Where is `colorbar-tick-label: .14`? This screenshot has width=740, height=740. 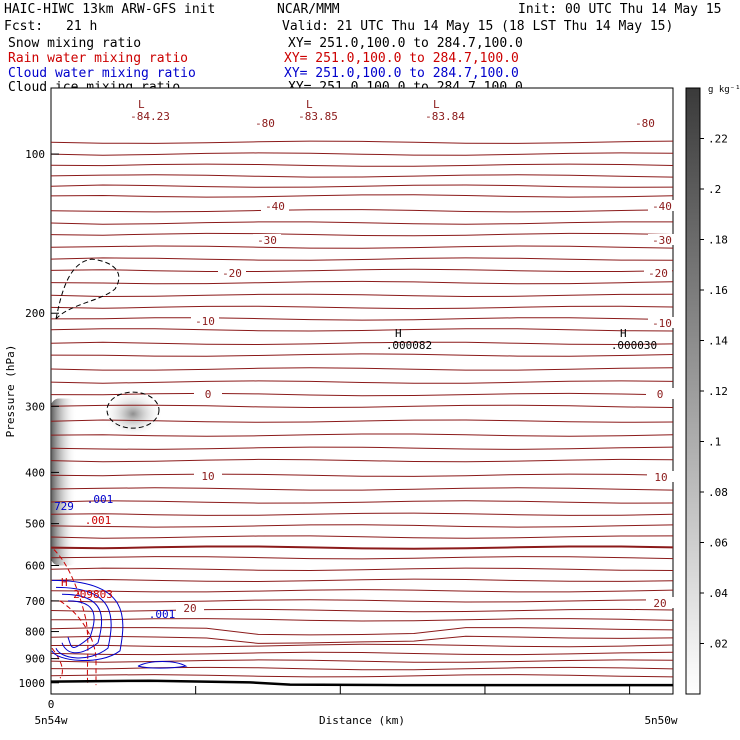 colorbar-tick-label: .14 is located at coordinates (718, 341).